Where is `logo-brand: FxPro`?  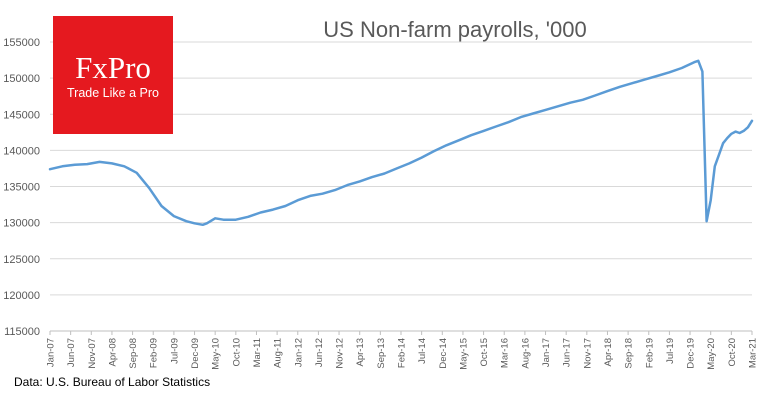
logo-brand: FxPro is located at coordinates (113, 67).